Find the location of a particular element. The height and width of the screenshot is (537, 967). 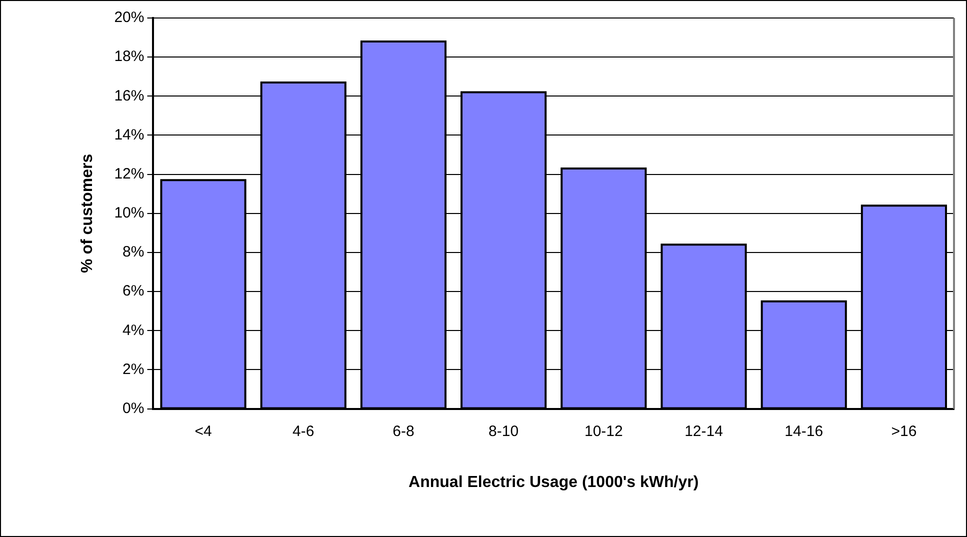

x-axis-title: Annual Electric Usage (1000's kWh/yr) is located at coordinates (553, 482).